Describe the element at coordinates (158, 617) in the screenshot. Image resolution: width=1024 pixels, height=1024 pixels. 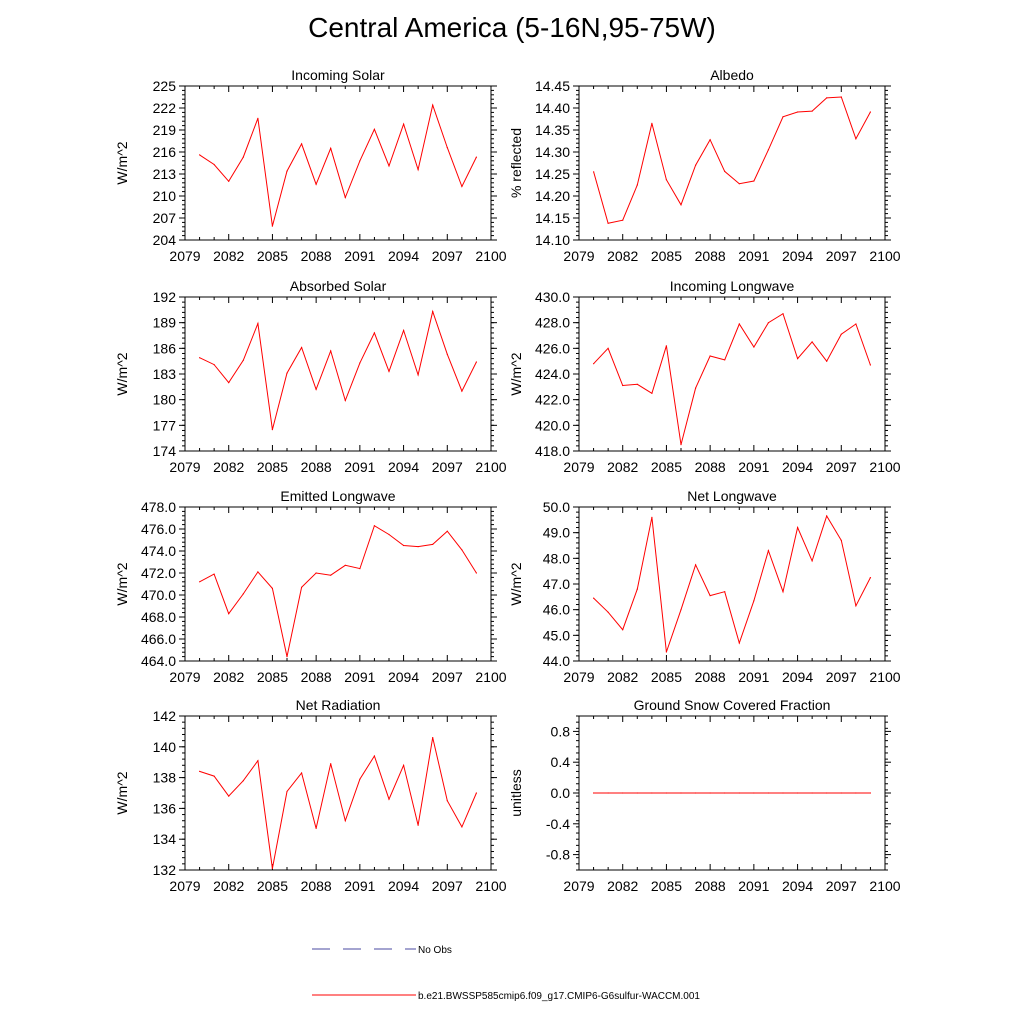
I see `y-tick-label: 468.0` at that location.